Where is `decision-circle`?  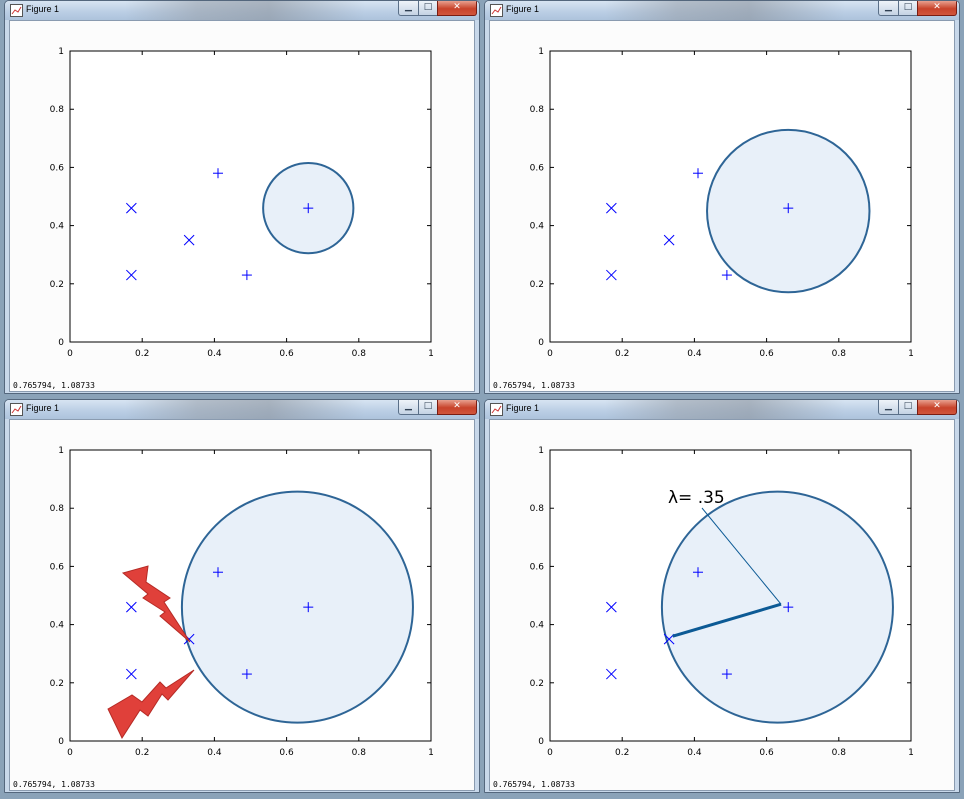 decision-circle is located at coordinates (777, 607).